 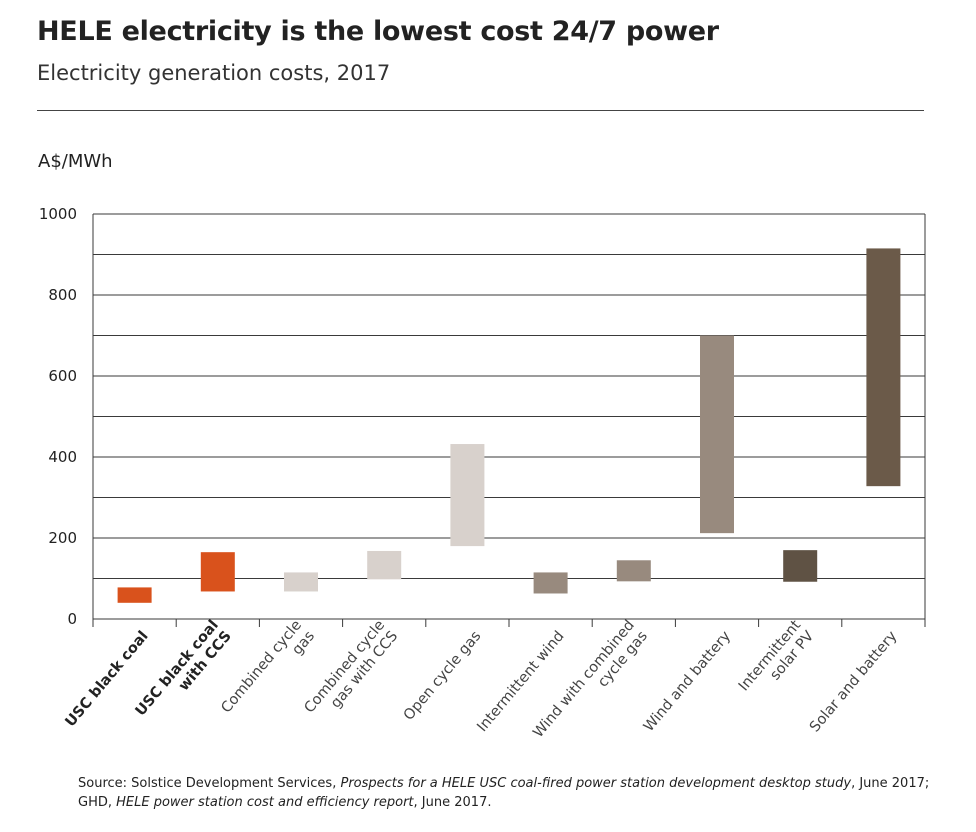 What do you see at coordinates (504, 793) in the screenshot?
I see `source-middle: , June 2017; GHD,` at bounding box center [504, 793].